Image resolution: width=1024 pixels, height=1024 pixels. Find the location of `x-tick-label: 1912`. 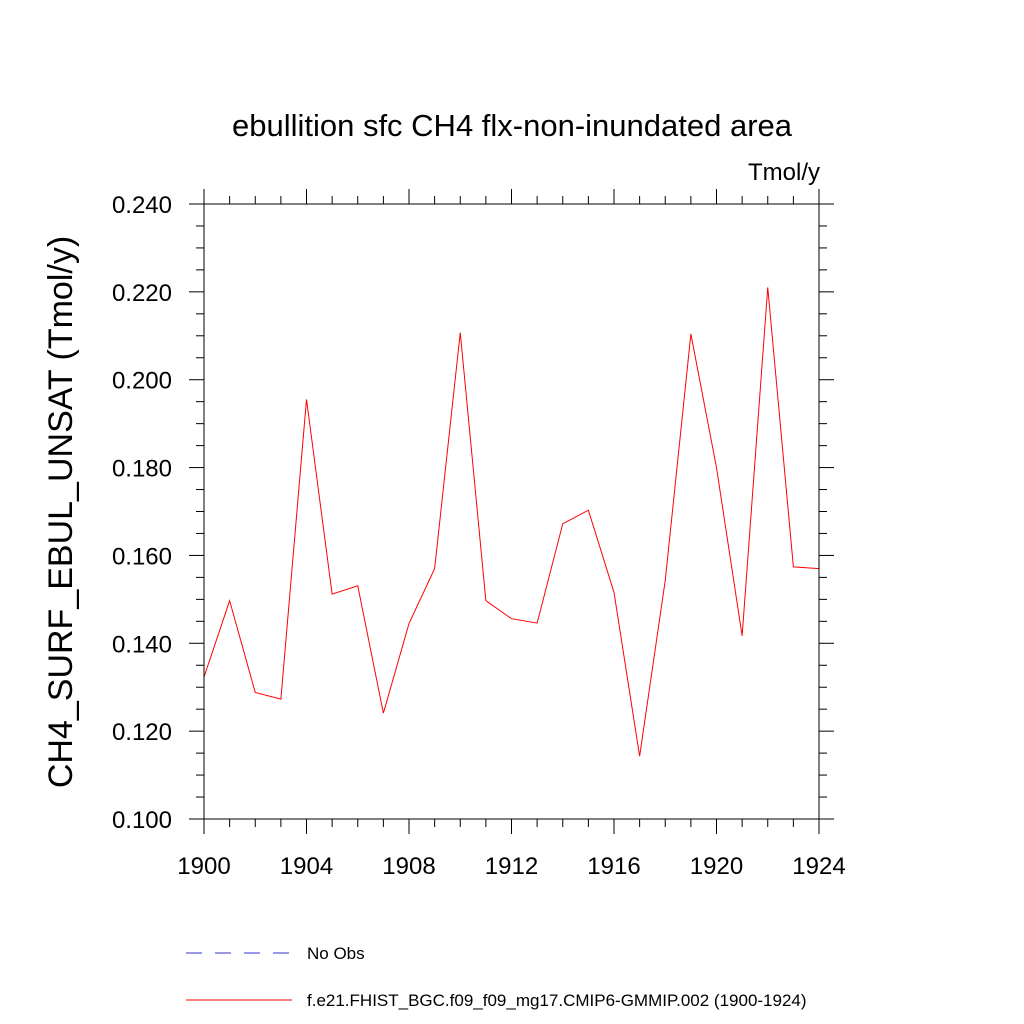

x-tick-label: 1912 is located at coordinates (511, 866).